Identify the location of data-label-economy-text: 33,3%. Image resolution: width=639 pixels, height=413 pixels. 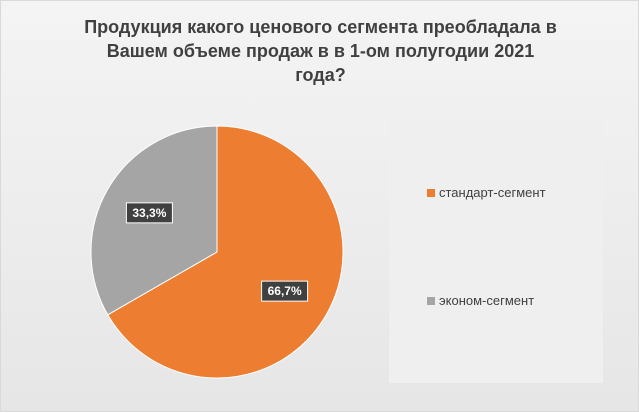
(149, 213).